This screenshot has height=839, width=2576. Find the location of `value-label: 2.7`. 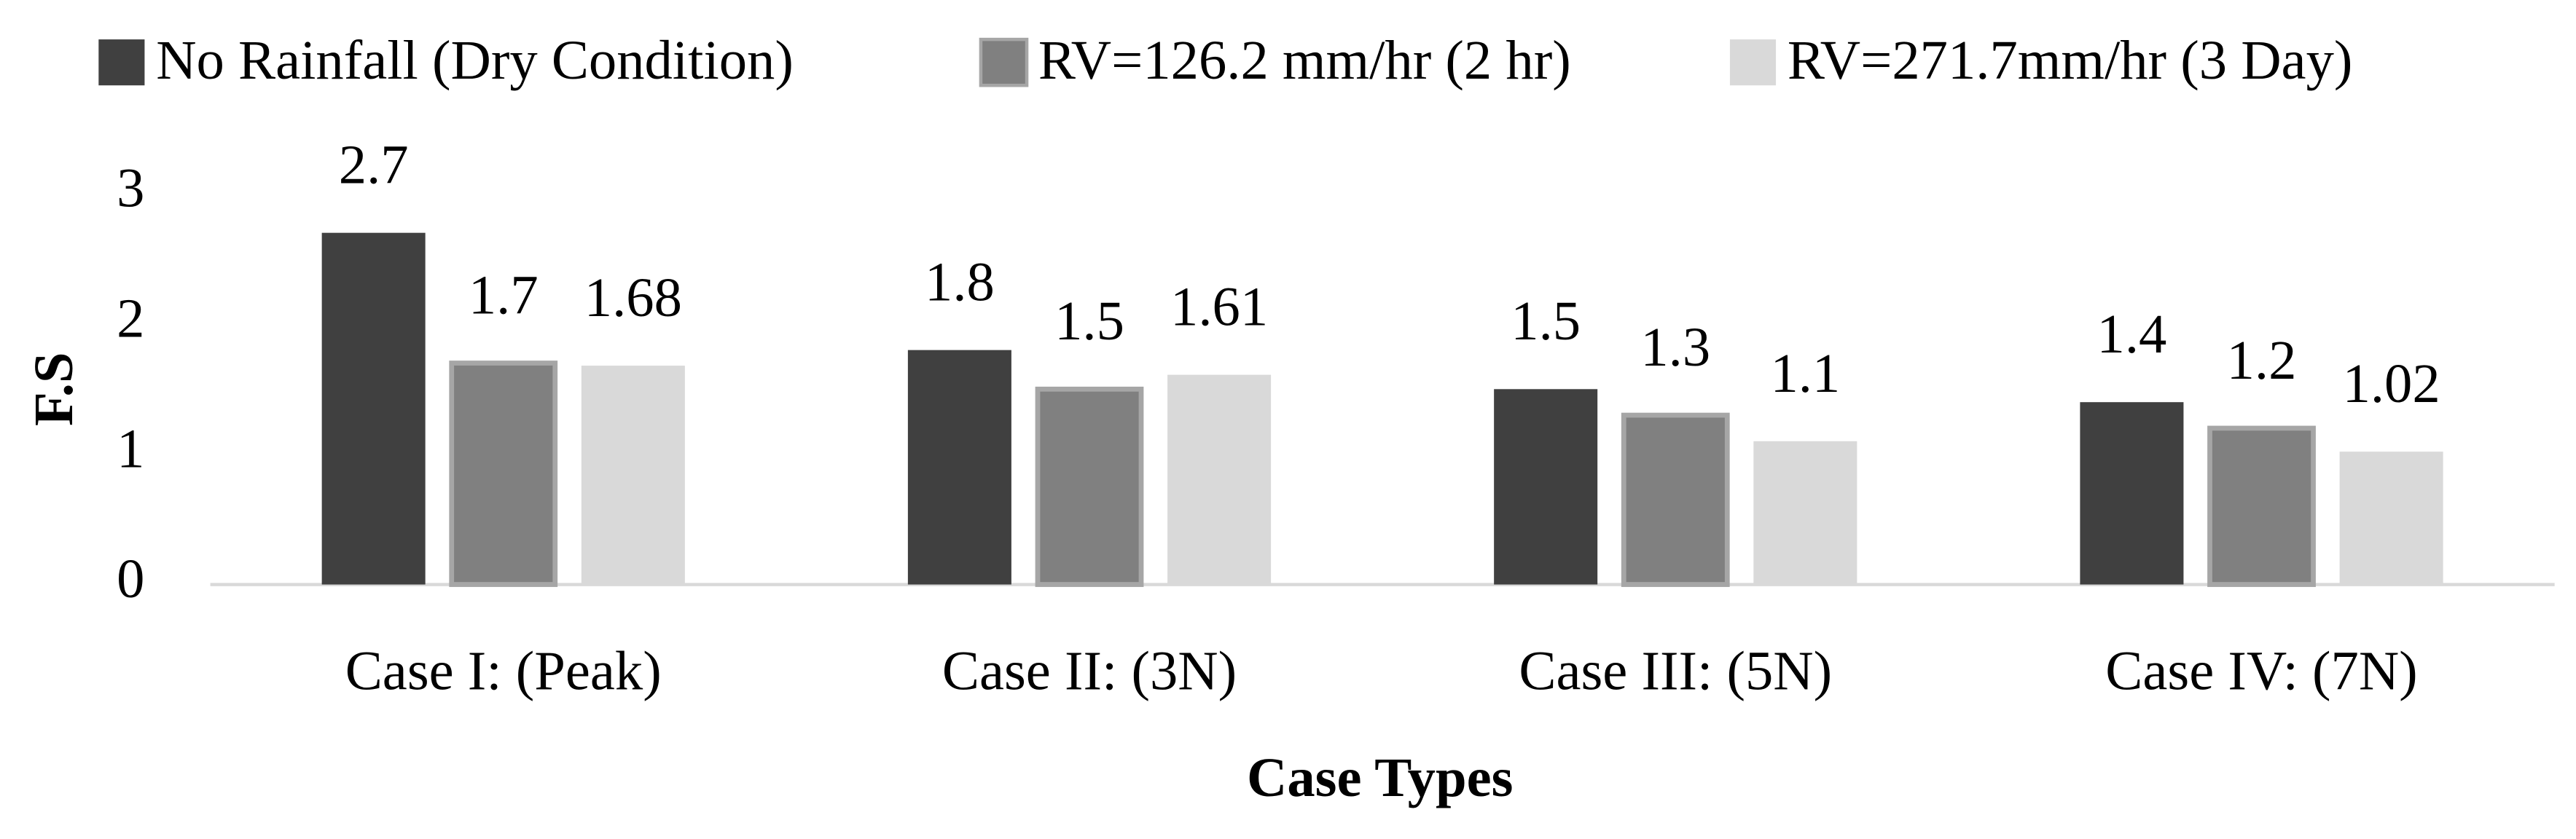

value-label: 2.7 is located at coordinates (374, 165).